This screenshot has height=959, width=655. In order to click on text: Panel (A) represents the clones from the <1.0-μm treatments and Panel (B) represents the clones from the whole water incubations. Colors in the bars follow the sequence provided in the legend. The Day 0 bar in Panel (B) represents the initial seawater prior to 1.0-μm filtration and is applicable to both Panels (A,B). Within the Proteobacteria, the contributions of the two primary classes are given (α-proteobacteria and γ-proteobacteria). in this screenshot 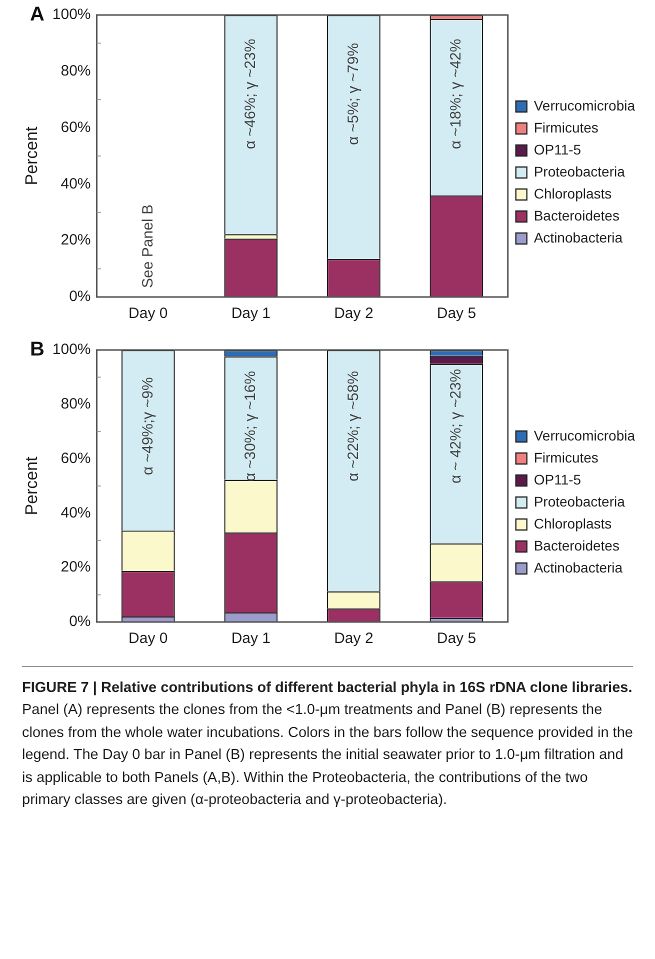, I will do `click(327, 755)`.